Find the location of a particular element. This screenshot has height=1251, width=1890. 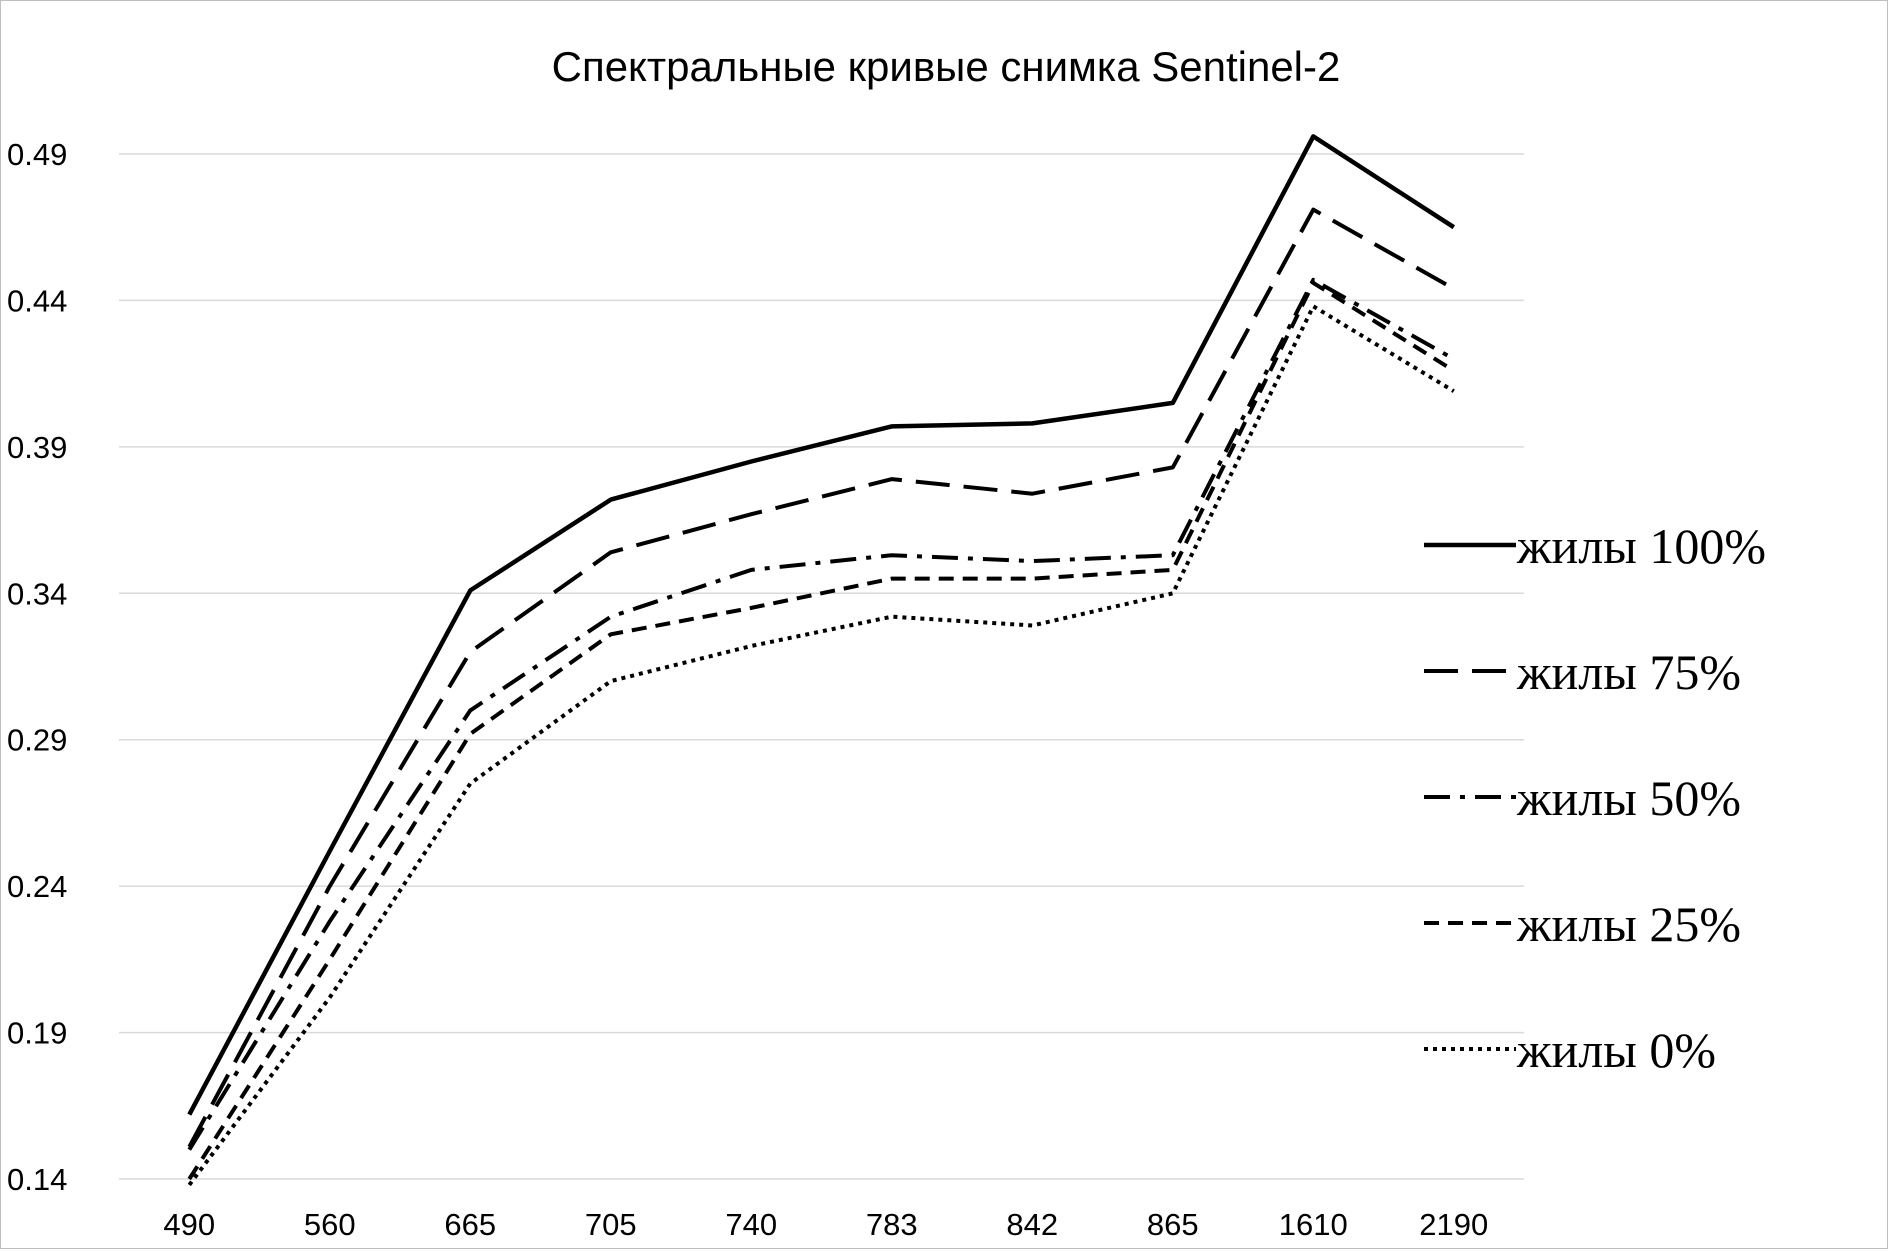

legend-label: жилы 75% is located at coordinates (1628, 672).